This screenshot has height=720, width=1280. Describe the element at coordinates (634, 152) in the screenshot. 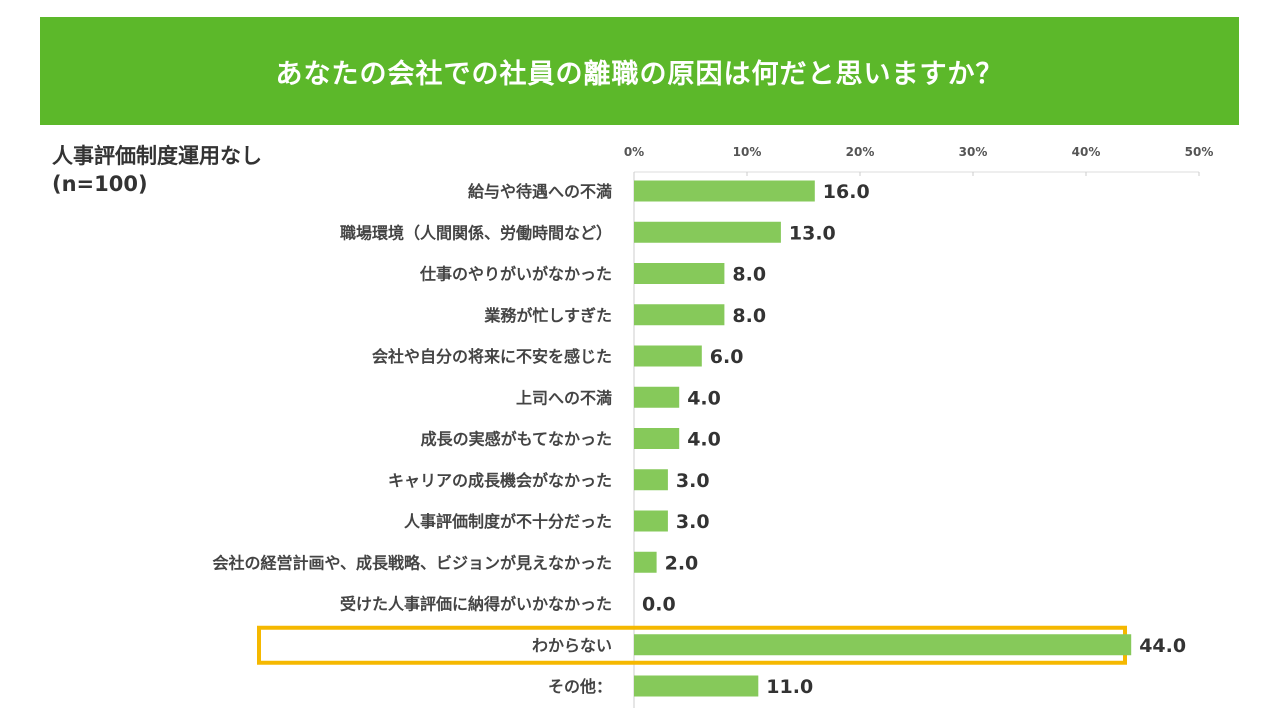

I see `tick-label: 0%` at that location.